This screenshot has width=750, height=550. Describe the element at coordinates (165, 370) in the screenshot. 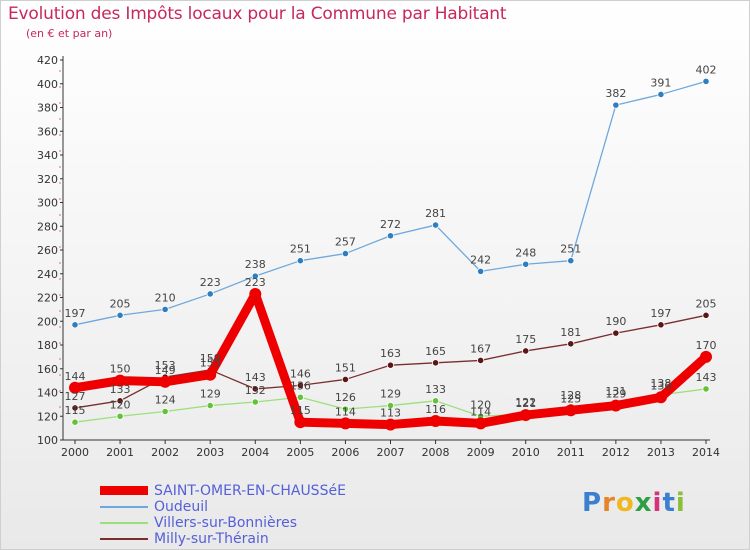

I see `data-label: 149` at that location.